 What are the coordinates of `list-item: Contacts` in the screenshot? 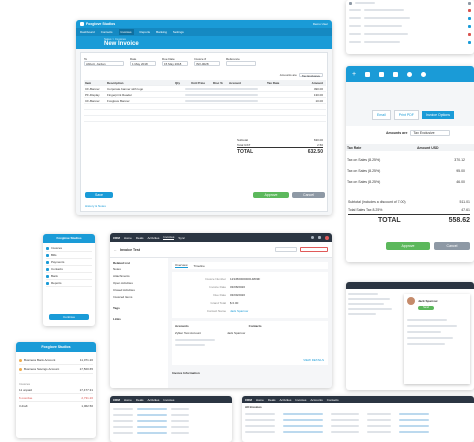 It's located at (69, 269).